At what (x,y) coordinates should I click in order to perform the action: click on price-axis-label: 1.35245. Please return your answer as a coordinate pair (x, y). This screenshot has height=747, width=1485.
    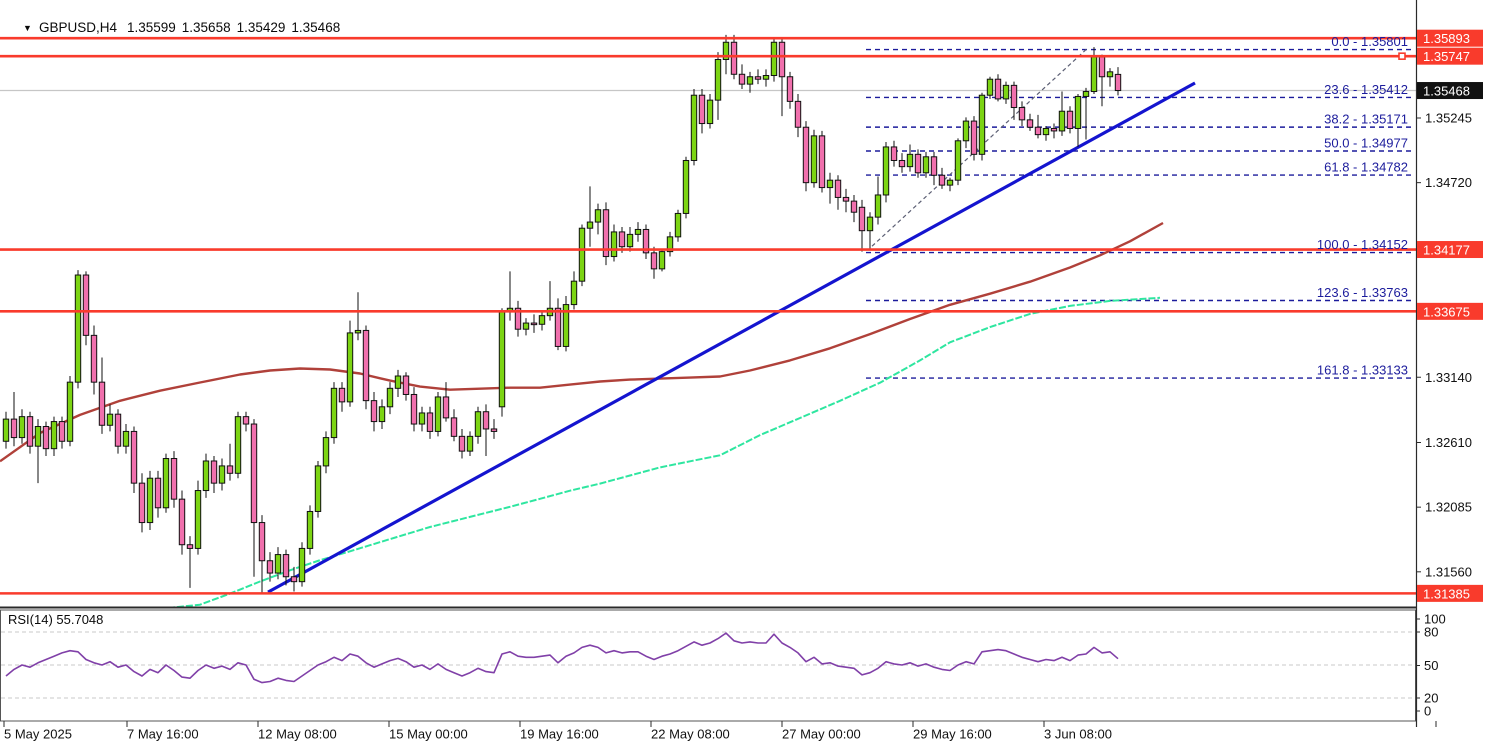
    Looking at the image, I should click on (1448, 118).